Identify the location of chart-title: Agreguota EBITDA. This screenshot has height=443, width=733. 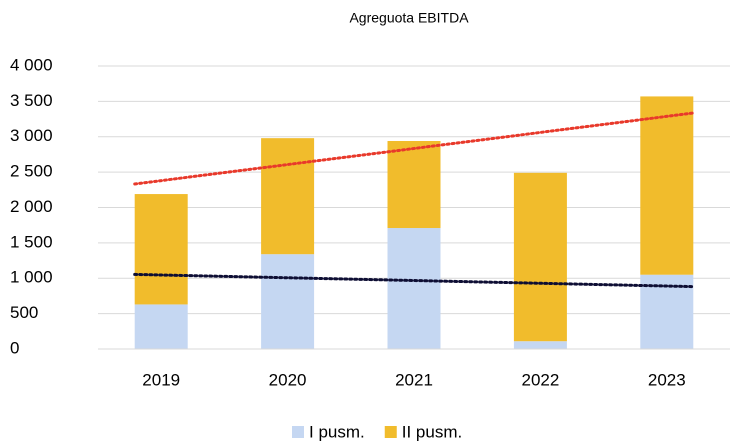
(409, 18).